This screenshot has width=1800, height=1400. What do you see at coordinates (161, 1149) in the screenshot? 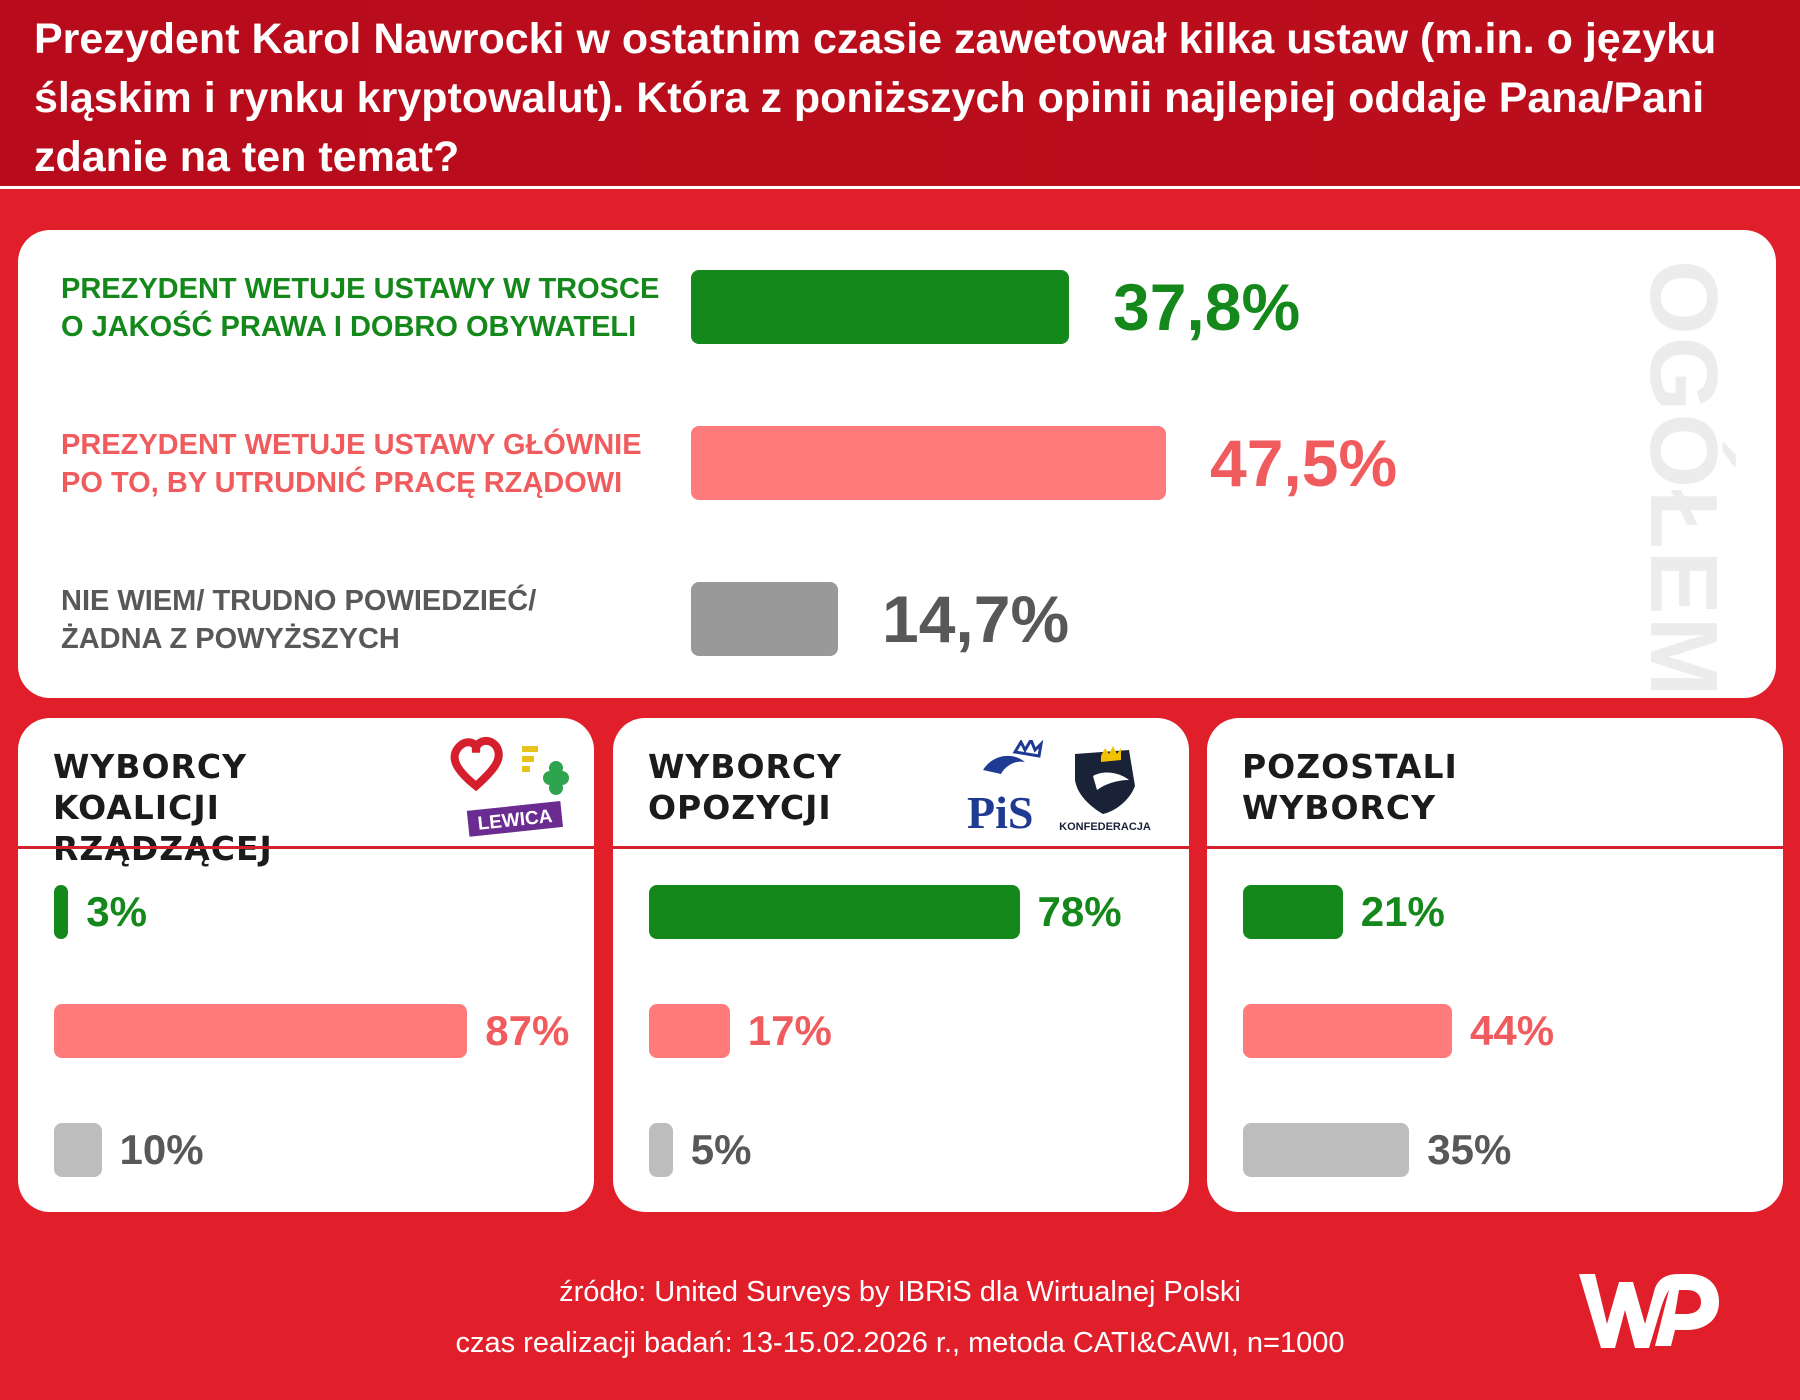
I see `coalition-value-dont-know: 10%` at bounding box center [161, 1149].